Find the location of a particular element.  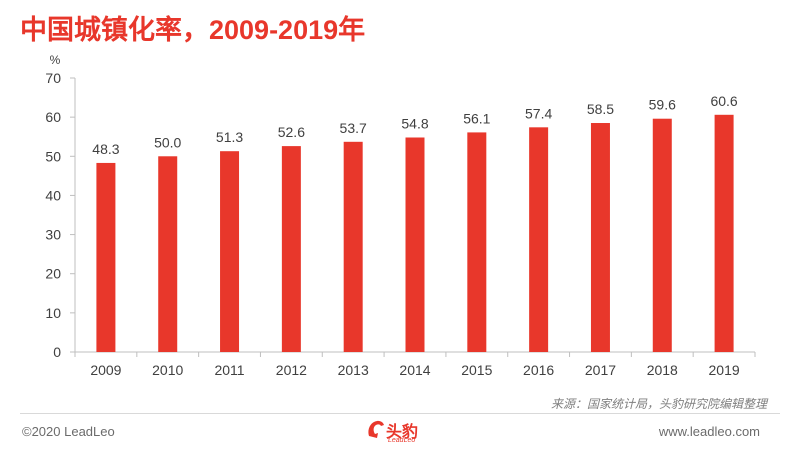

data-label: 56.1 is located at coordinates (476, 118).